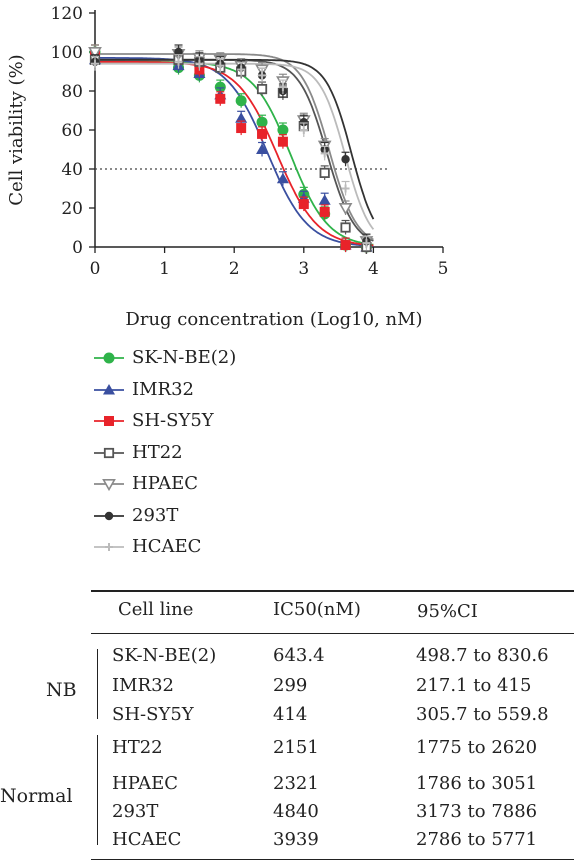  Describe the element at coordinates (153, 714) in the screenshot. I see `table-cell-line: SH-SY5Y` at that location.